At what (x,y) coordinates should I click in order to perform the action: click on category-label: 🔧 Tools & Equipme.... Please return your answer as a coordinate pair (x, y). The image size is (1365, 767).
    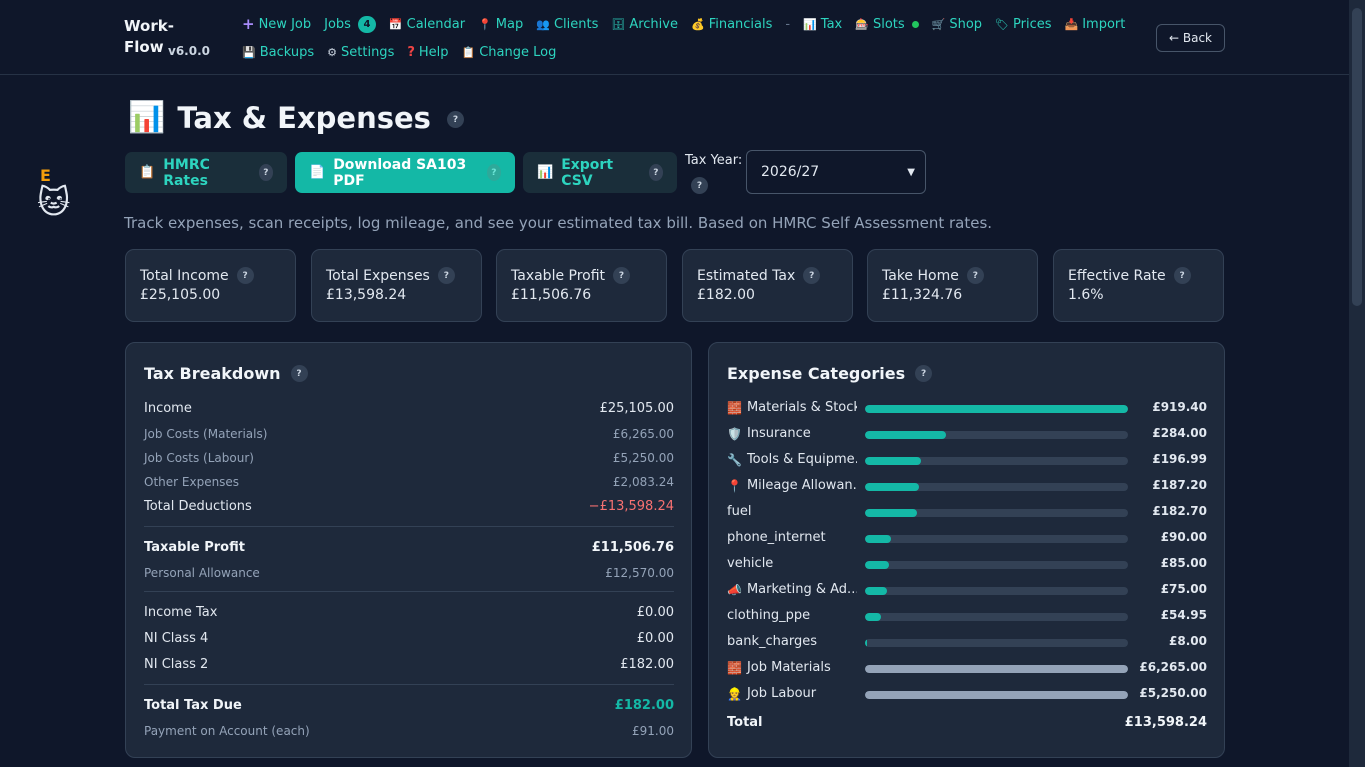
    Looking at the image, I should click on (792, 459).